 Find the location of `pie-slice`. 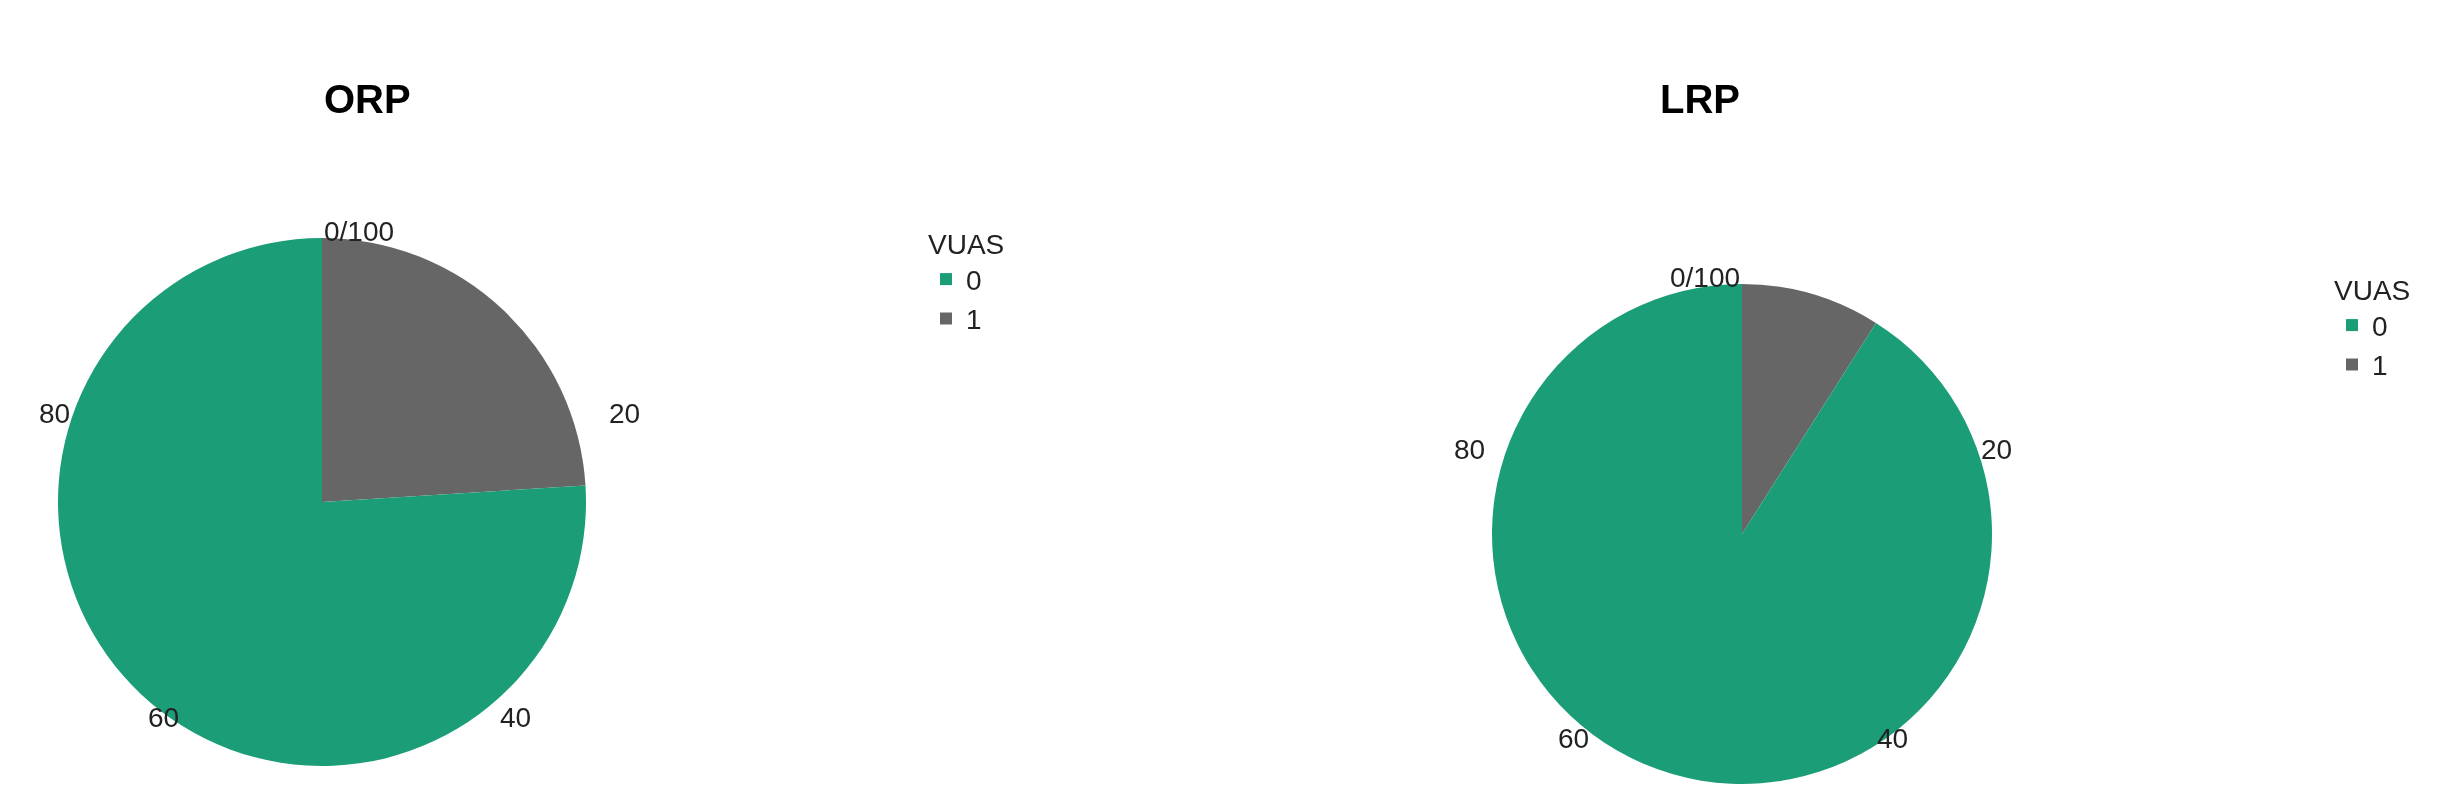

pie-slice is located at coordinates (1809, 409).